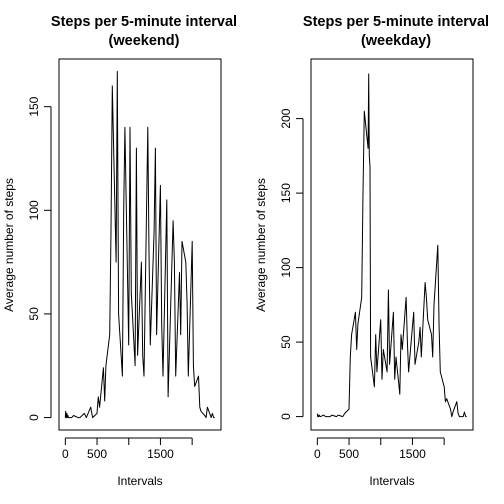 Image resolution: width=504 pixels, height=504 pixels. I want to click on chart-subtitle: (weekday), so click(396, 41).